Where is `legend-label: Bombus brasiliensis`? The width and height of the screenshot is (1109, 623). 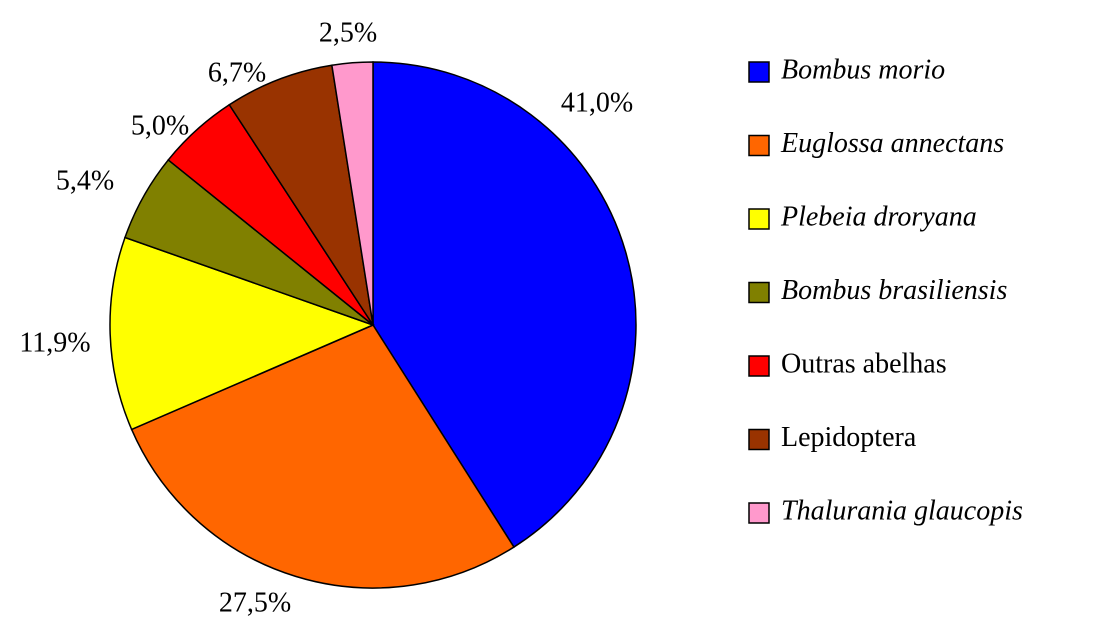
legend-label: Bombus brasiliensis is located at coordinates (894, 290).